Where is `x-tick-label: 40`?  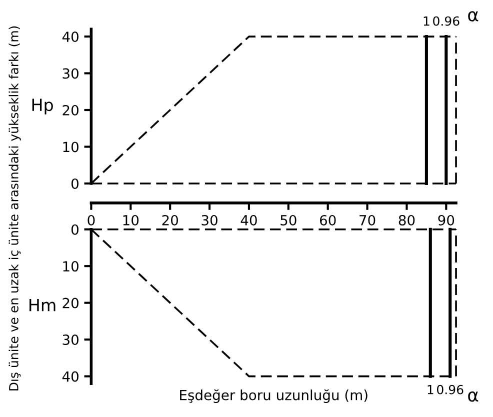 x-tick-label: 40 is located at coordinates (248, 220).